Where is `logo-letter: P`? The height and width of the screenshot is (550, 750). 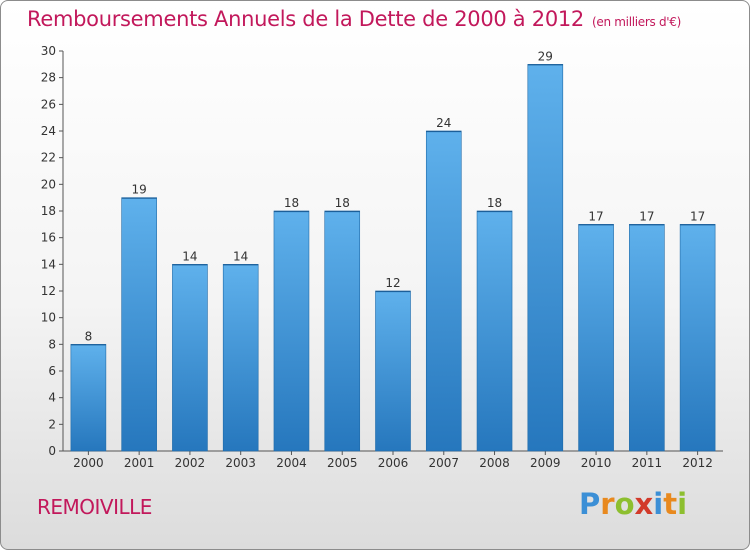 logo-letter: P is located at coordinates (590, 504).